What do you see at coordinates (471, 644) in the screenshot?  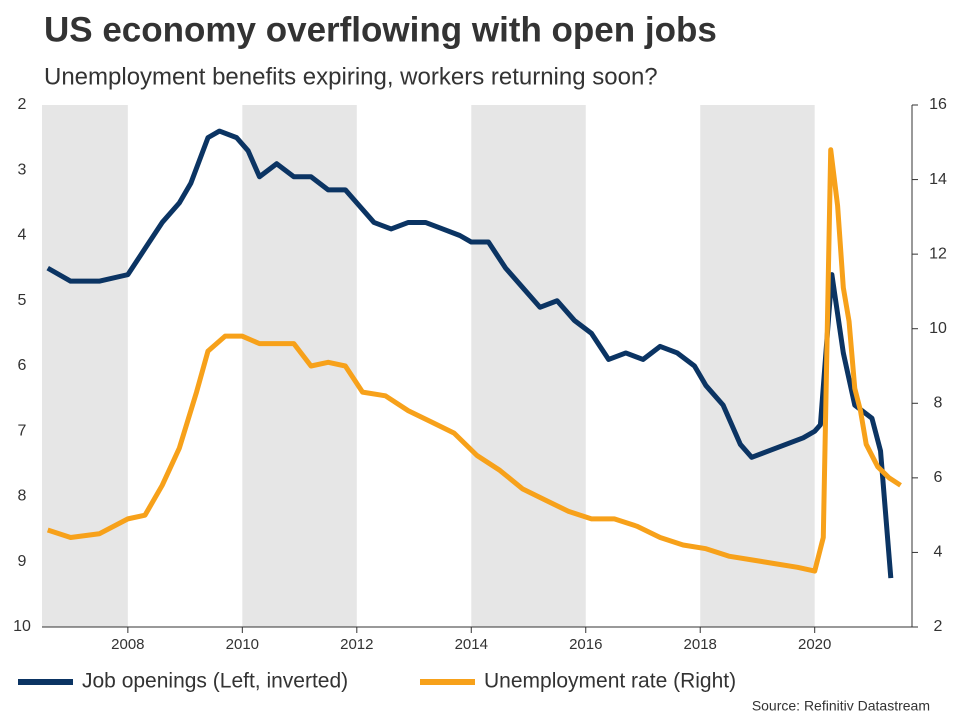 I see `x-tick-label: 2014` at bounding box center [471, 644].